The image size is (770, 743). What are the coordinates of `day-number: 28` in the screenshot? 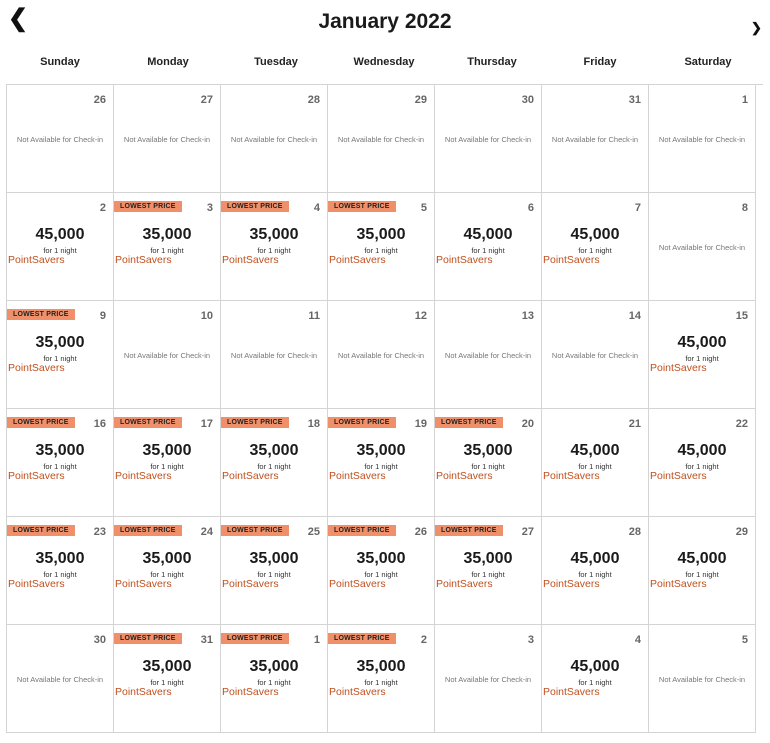 It's located at (634, 532).